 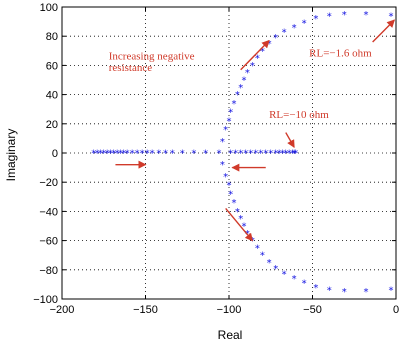 I want to click on y-tick-label: 40, so click(x=52, y=96).